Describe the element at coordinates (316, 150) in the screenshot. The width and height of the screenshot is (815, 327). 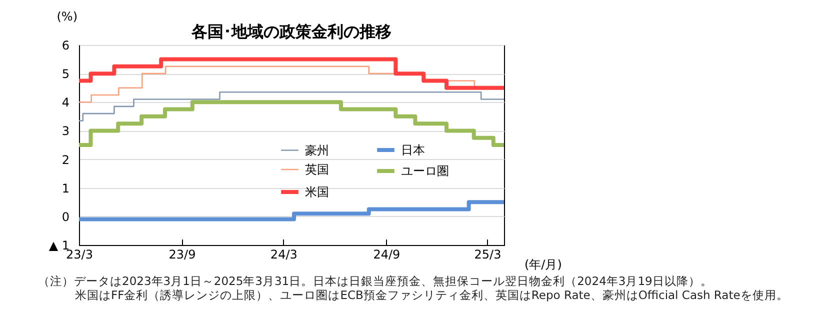
I see `legend-label: 豪州` at that location.